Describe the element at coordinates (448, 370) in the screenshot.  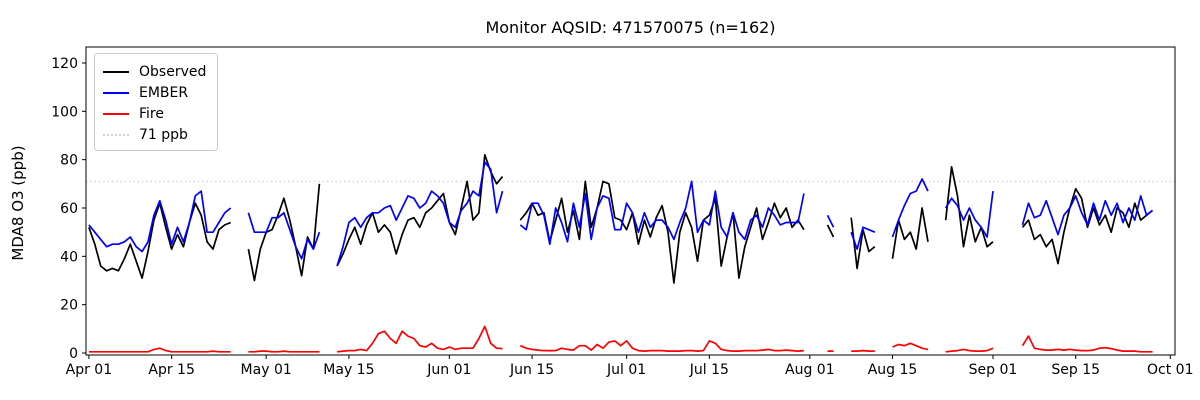
I see `x-tick-label: Jun 01` at that location.